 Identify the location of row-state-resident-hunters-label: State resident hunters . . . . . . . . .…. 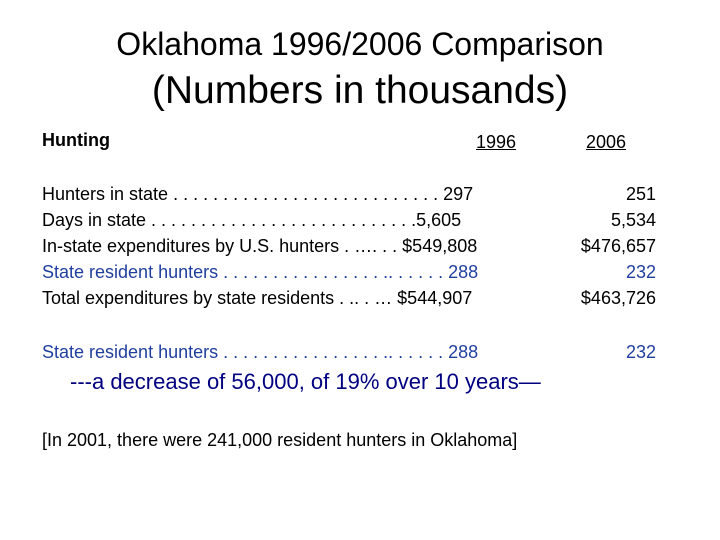
(260, 272).